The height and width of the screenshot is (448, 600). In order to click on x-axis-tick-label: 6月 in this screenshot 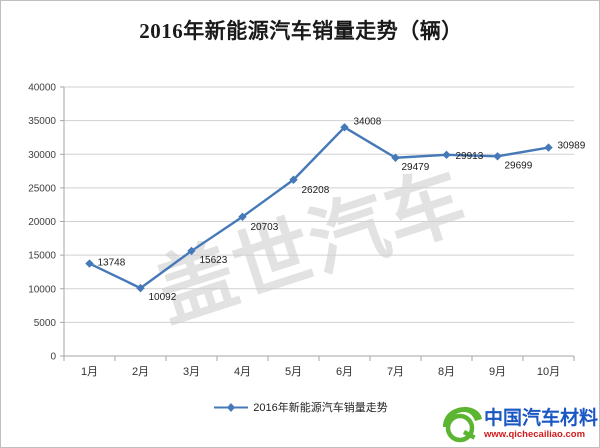, I will do `click(344, 372)`.